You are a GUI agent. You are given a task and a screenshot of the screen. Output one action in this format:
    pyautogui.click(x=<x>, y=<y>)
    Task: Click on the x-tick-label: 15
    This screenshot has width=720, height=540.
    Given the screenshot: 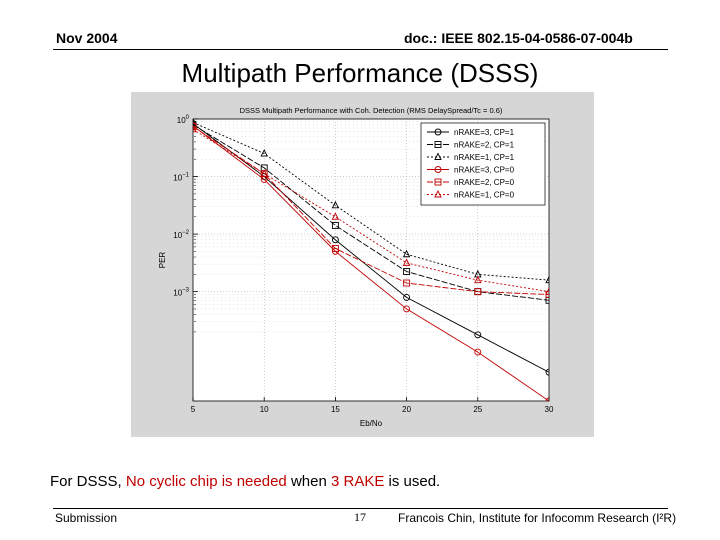 What is the action you would take?
    pyautogui.click(x=335, y=409)
    